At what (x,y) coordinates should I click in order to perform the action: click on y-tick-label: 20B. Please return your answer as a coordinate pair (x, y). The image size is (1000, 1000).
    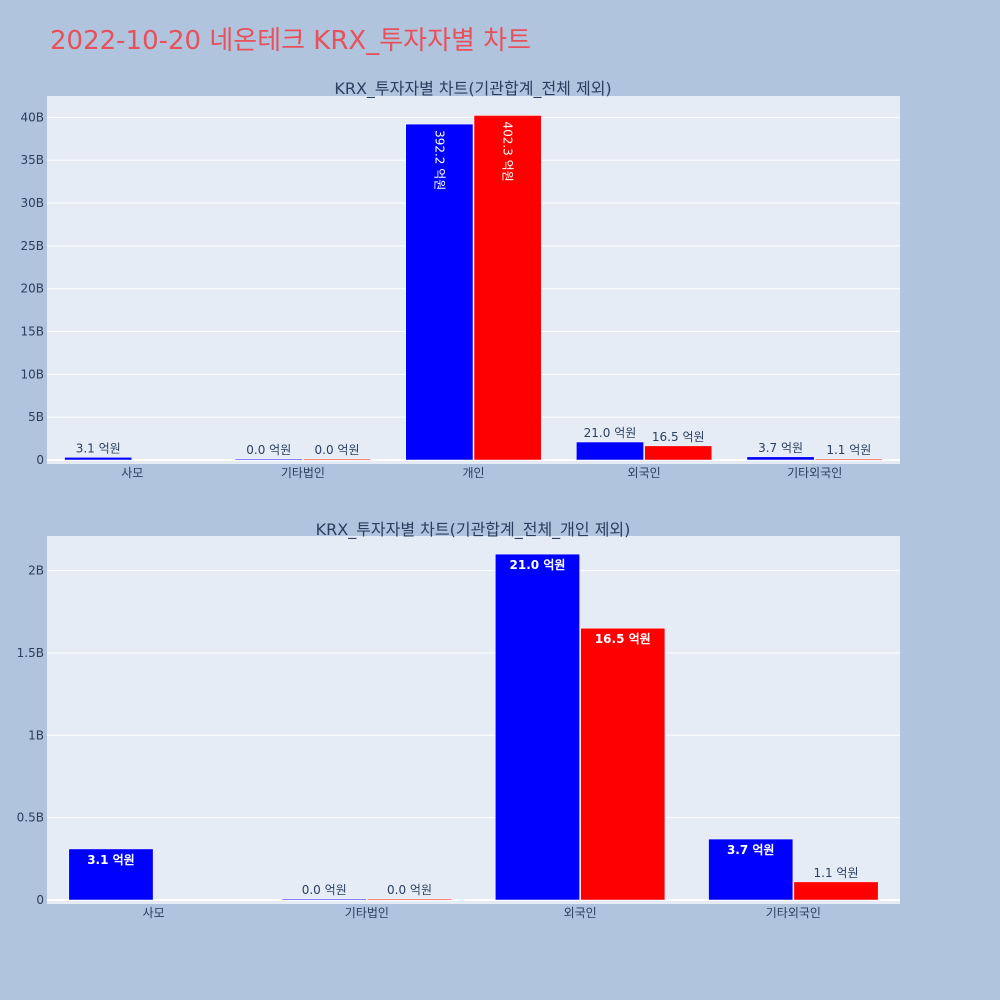
    Looking at the image, I should click on (32, 289).